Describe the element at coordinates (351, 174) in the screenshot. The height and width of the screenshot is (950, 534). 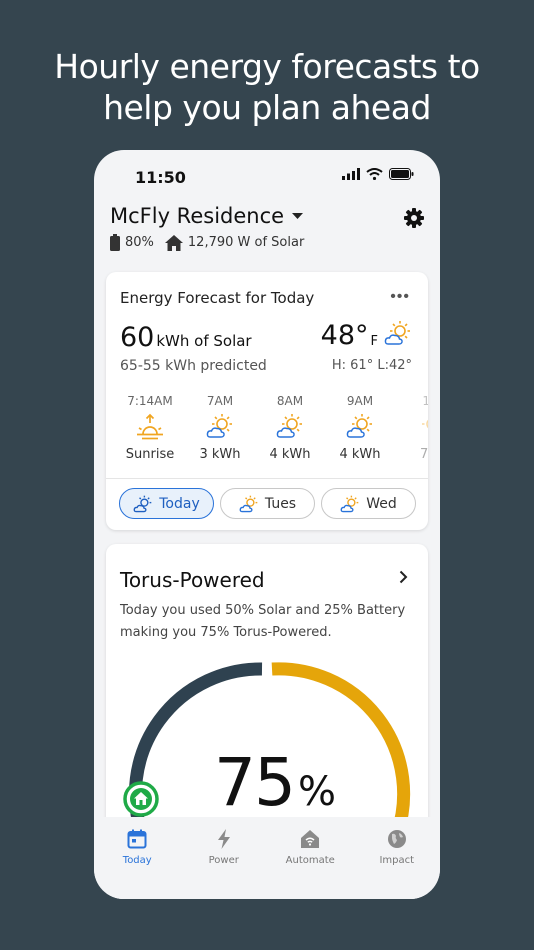
I see `signal-icon` at that location.